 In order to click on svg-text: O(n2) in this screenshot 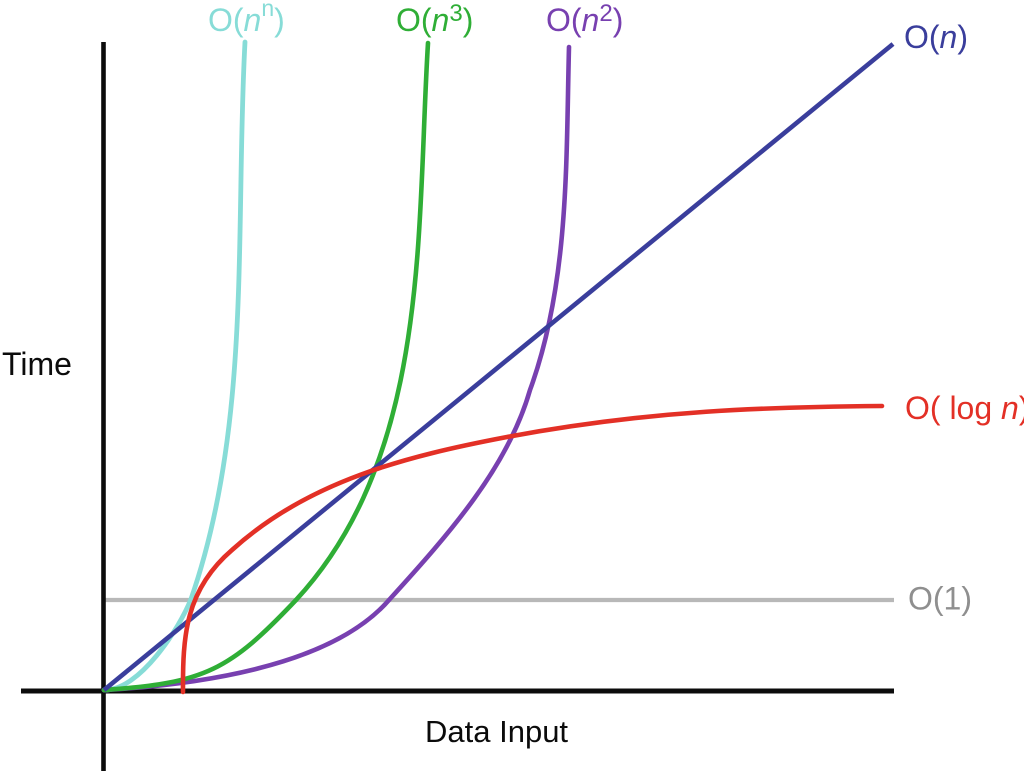, I will do `click(584, 19)`.